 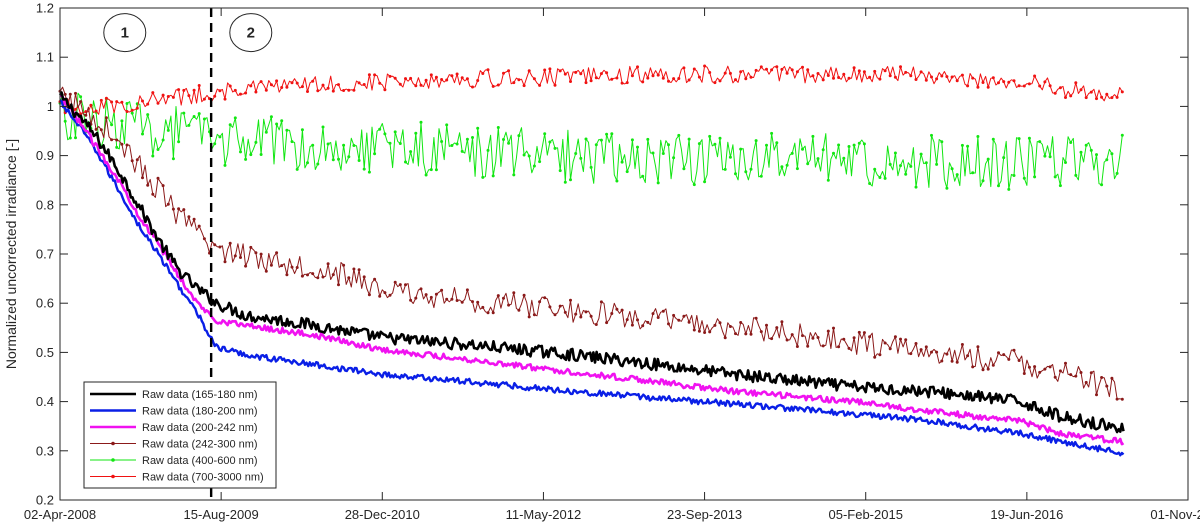 What do you see at coordinates (45, 155) in the screenshot?
I see `y-tick-label: 0.9` at bounding box center [45, 155].